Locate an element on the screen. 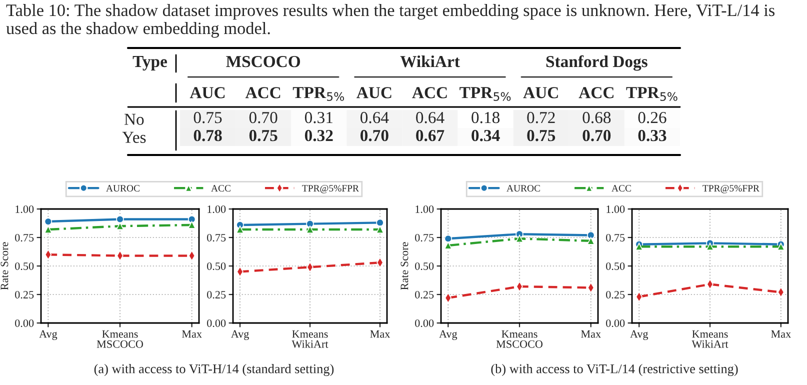 The height and width of the screenshot is (385, 807). text: MSCOCO is located at coordinates (263, 62).